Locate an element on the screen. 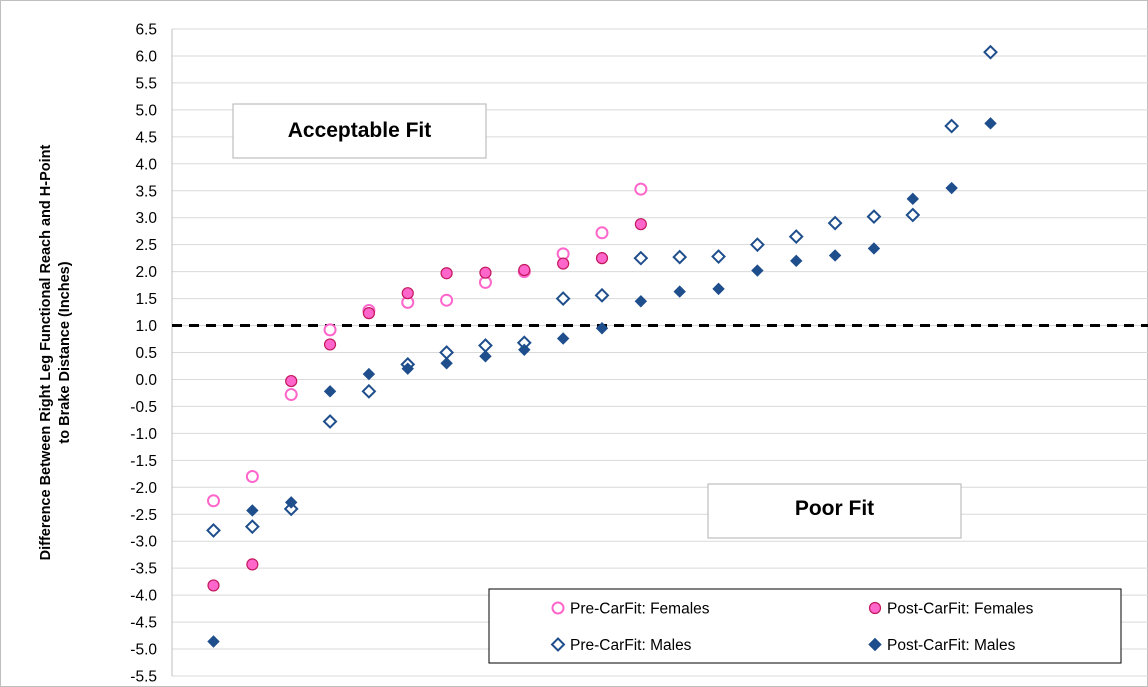 This screenshot has height=687, width=1148. y-tick-label: -2.0 is located at coordinates (143, 488).